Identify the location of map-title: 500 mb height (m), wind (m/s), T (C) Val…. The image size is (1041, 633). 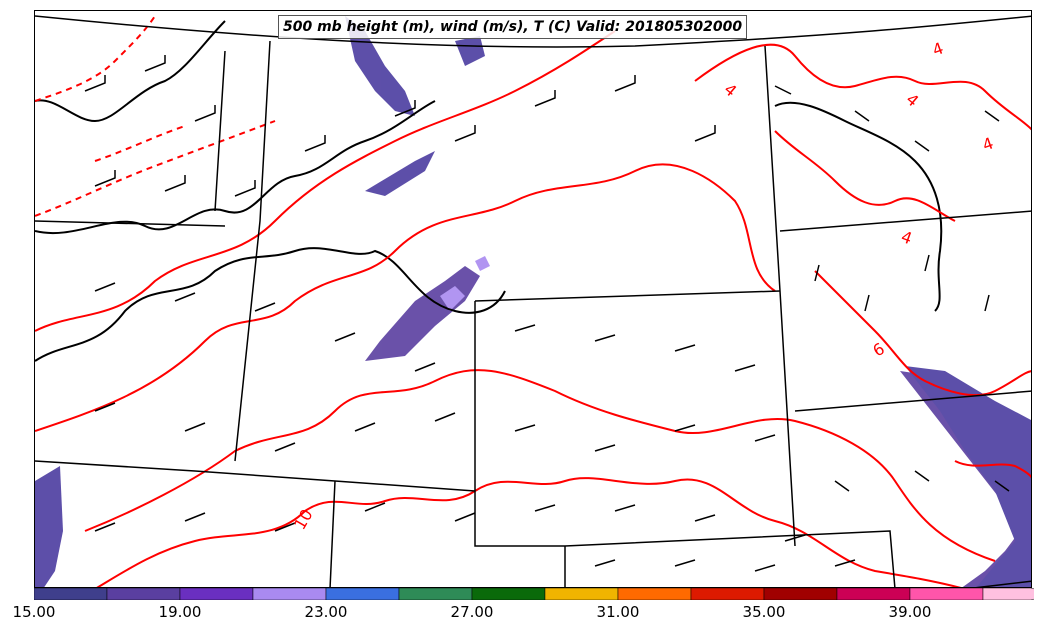
(513, 27).